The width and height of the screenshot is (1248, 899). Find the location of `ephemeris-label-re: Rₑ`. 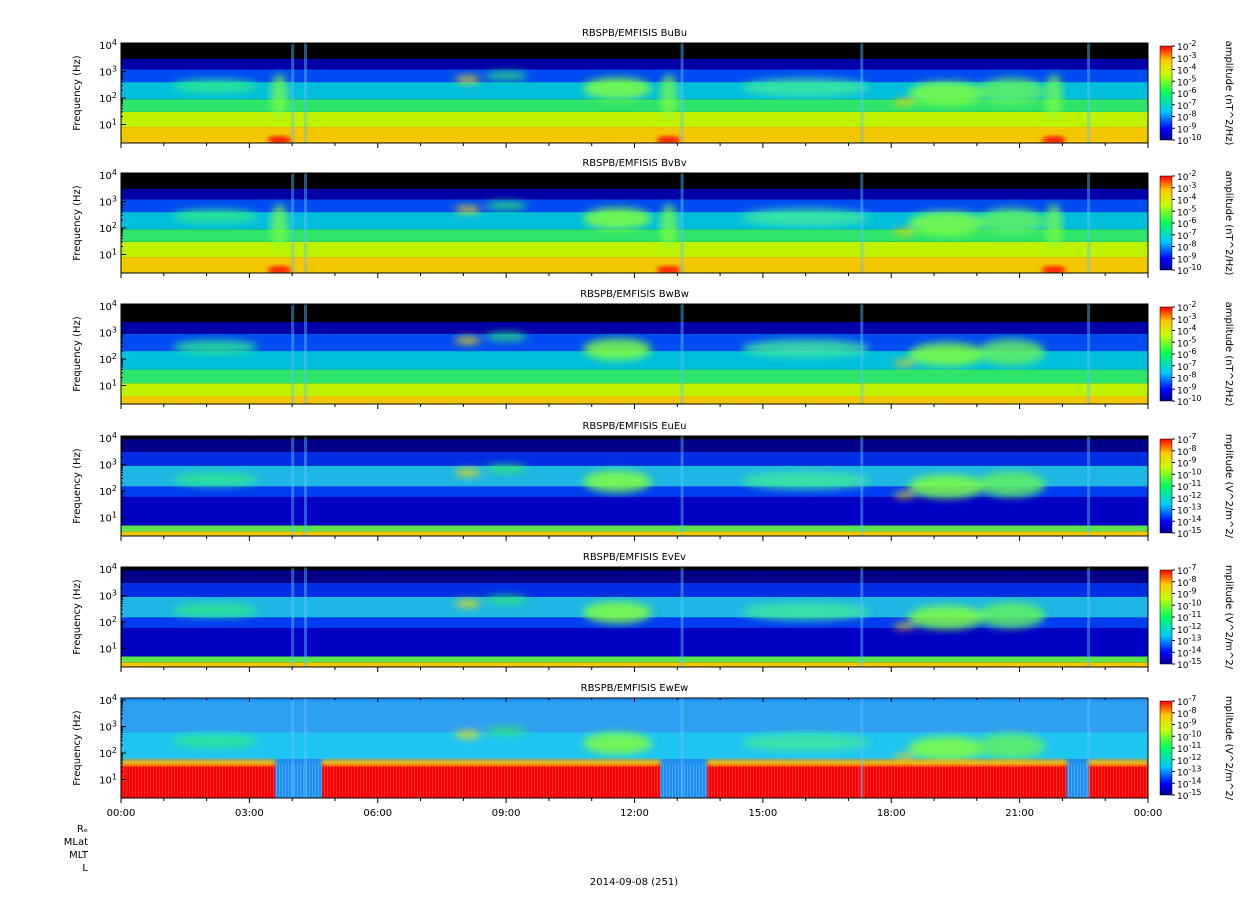

ephemeris-label-re: Rₑ is located at coordinates (82, 829).